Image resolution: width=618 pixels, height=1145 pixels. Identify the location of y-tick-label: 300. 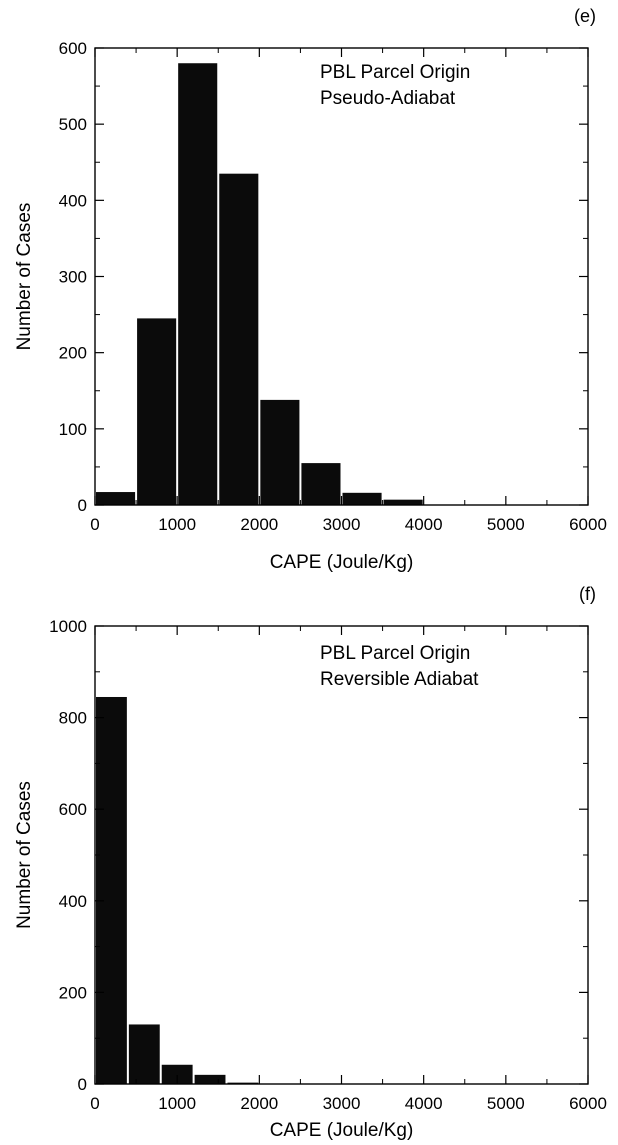
(73, 277).